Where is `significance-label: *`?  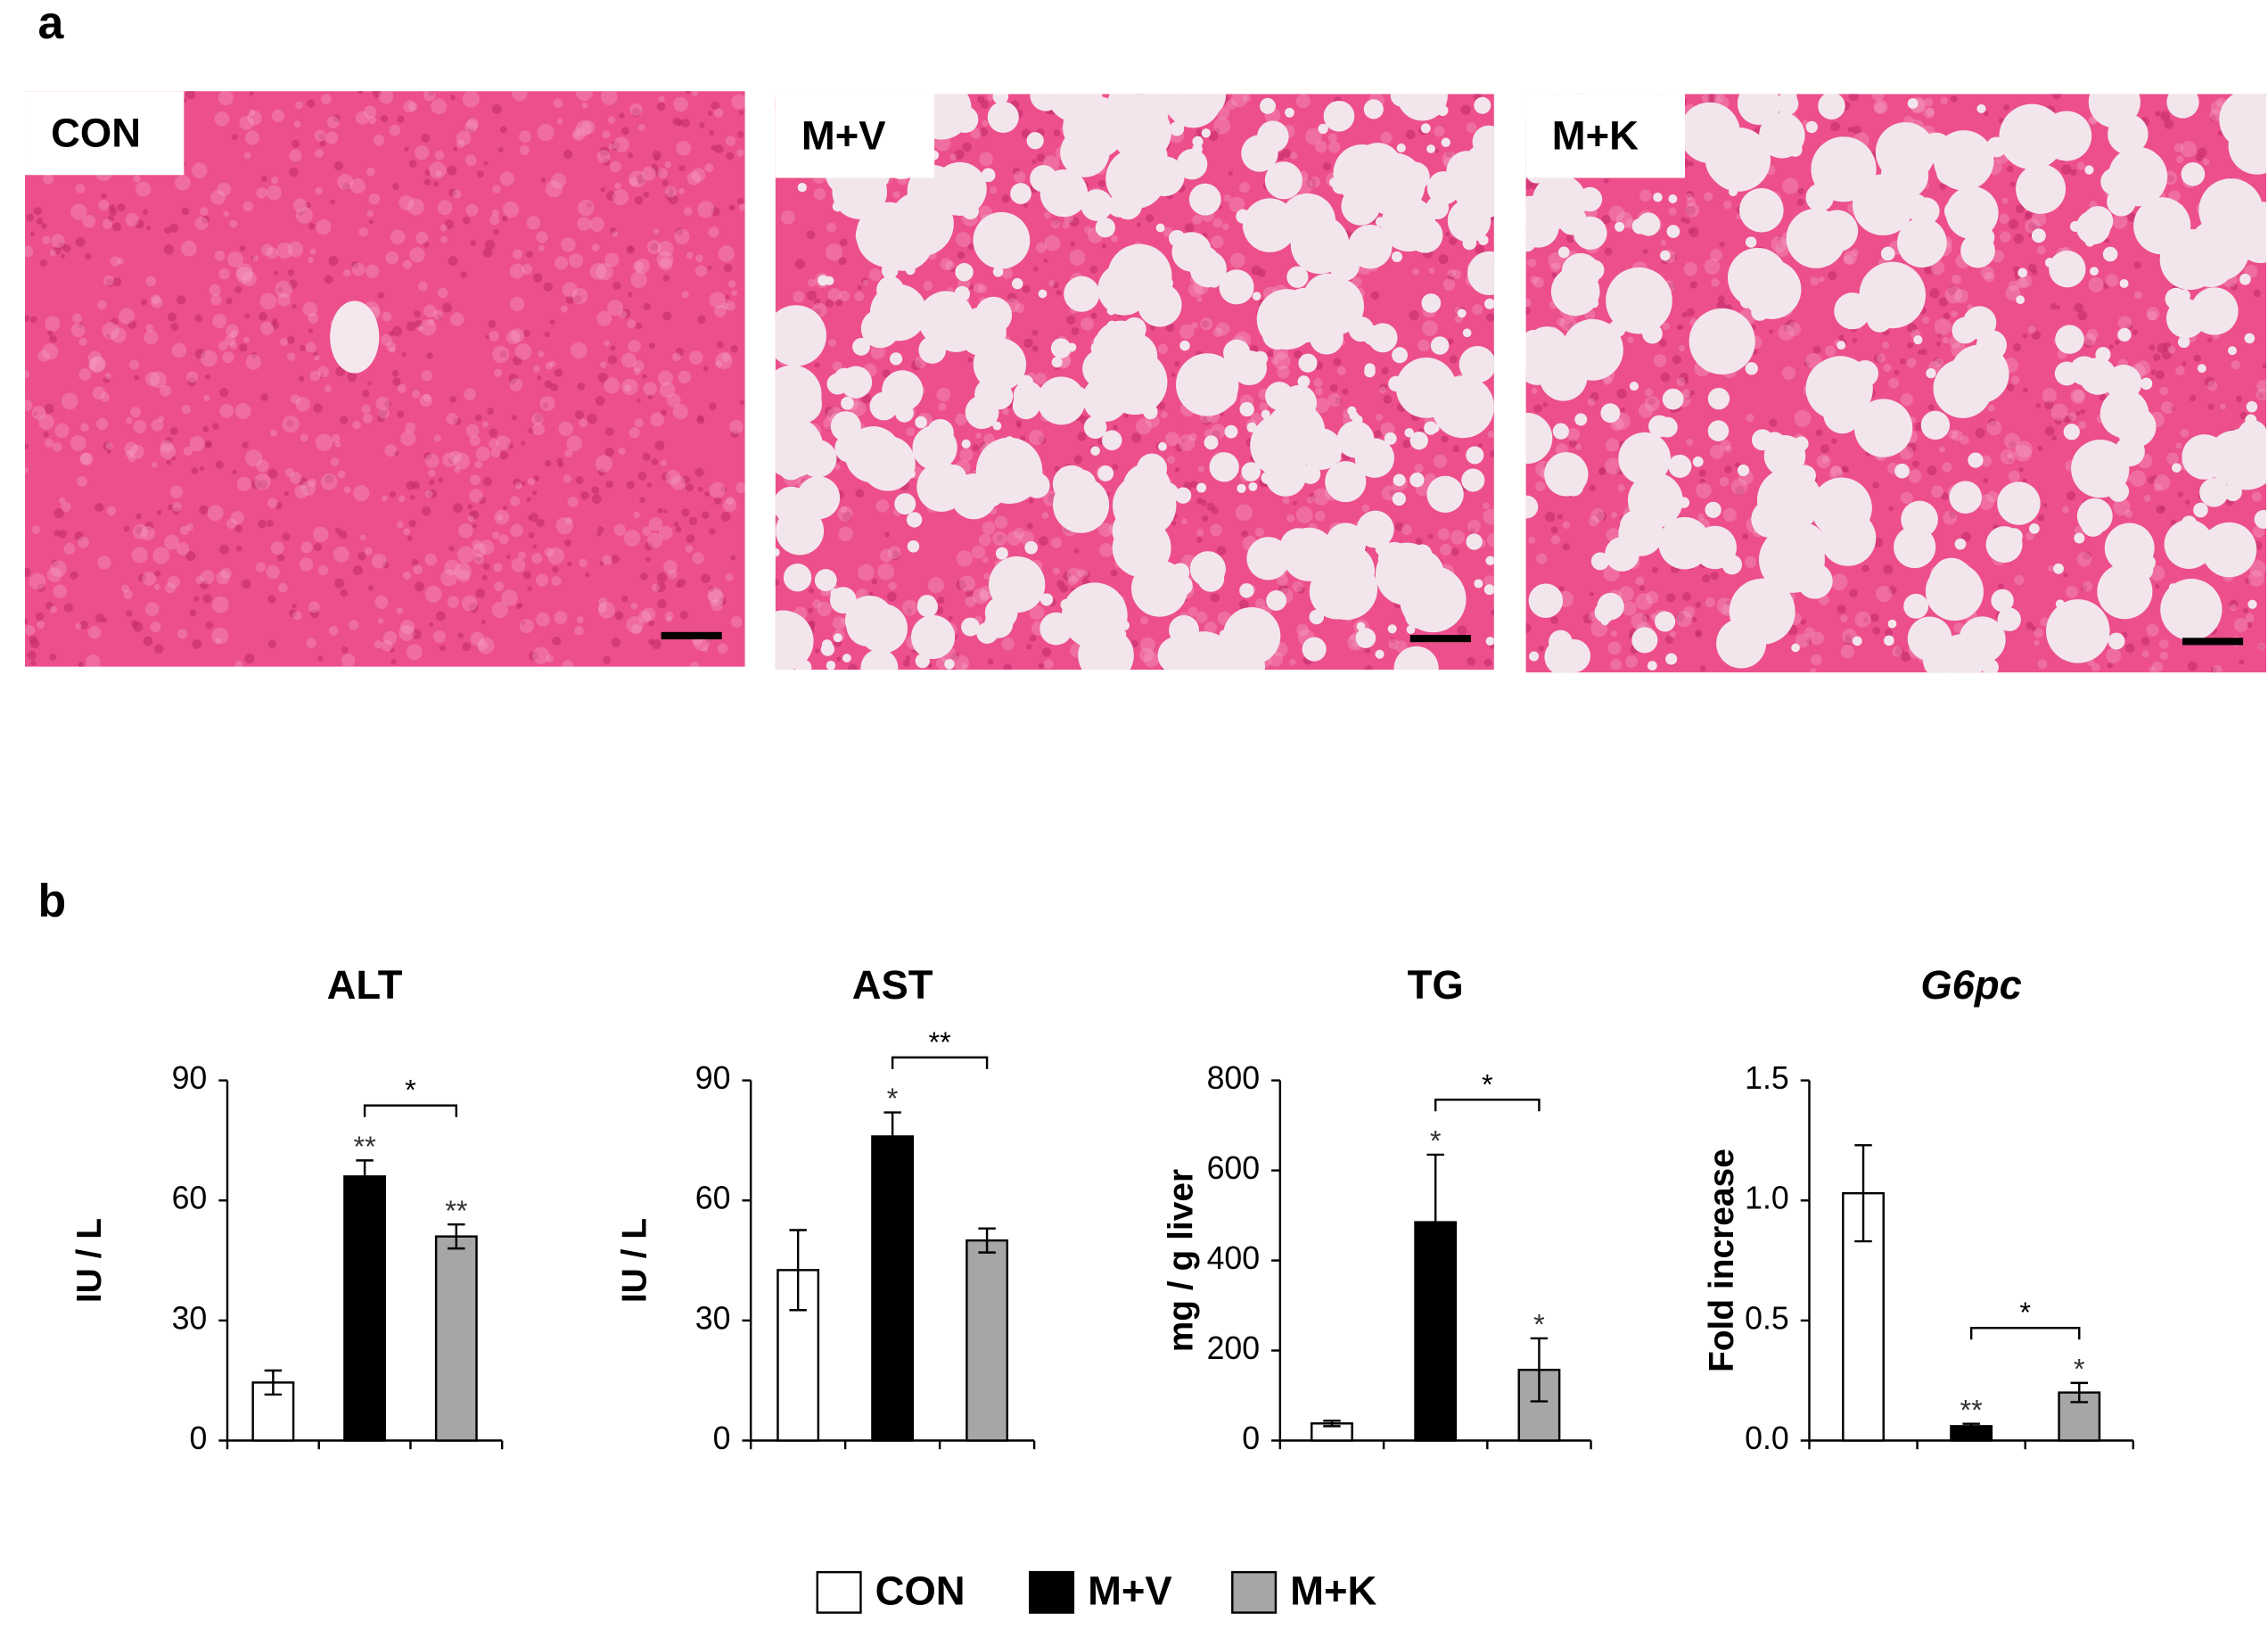 significance-label: * is located at coordinates (1436, 1141).